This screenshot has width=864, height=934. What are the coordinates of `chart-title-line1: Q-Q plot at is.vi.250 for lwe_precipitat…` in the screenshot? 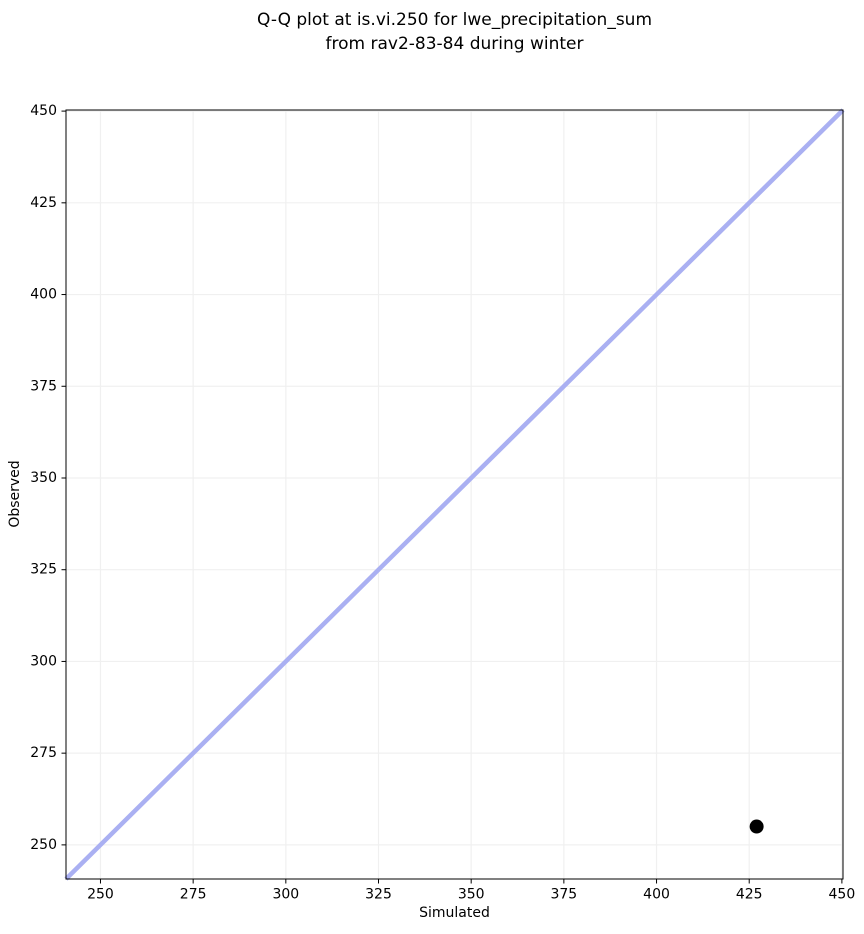 It's located at (454, 20).